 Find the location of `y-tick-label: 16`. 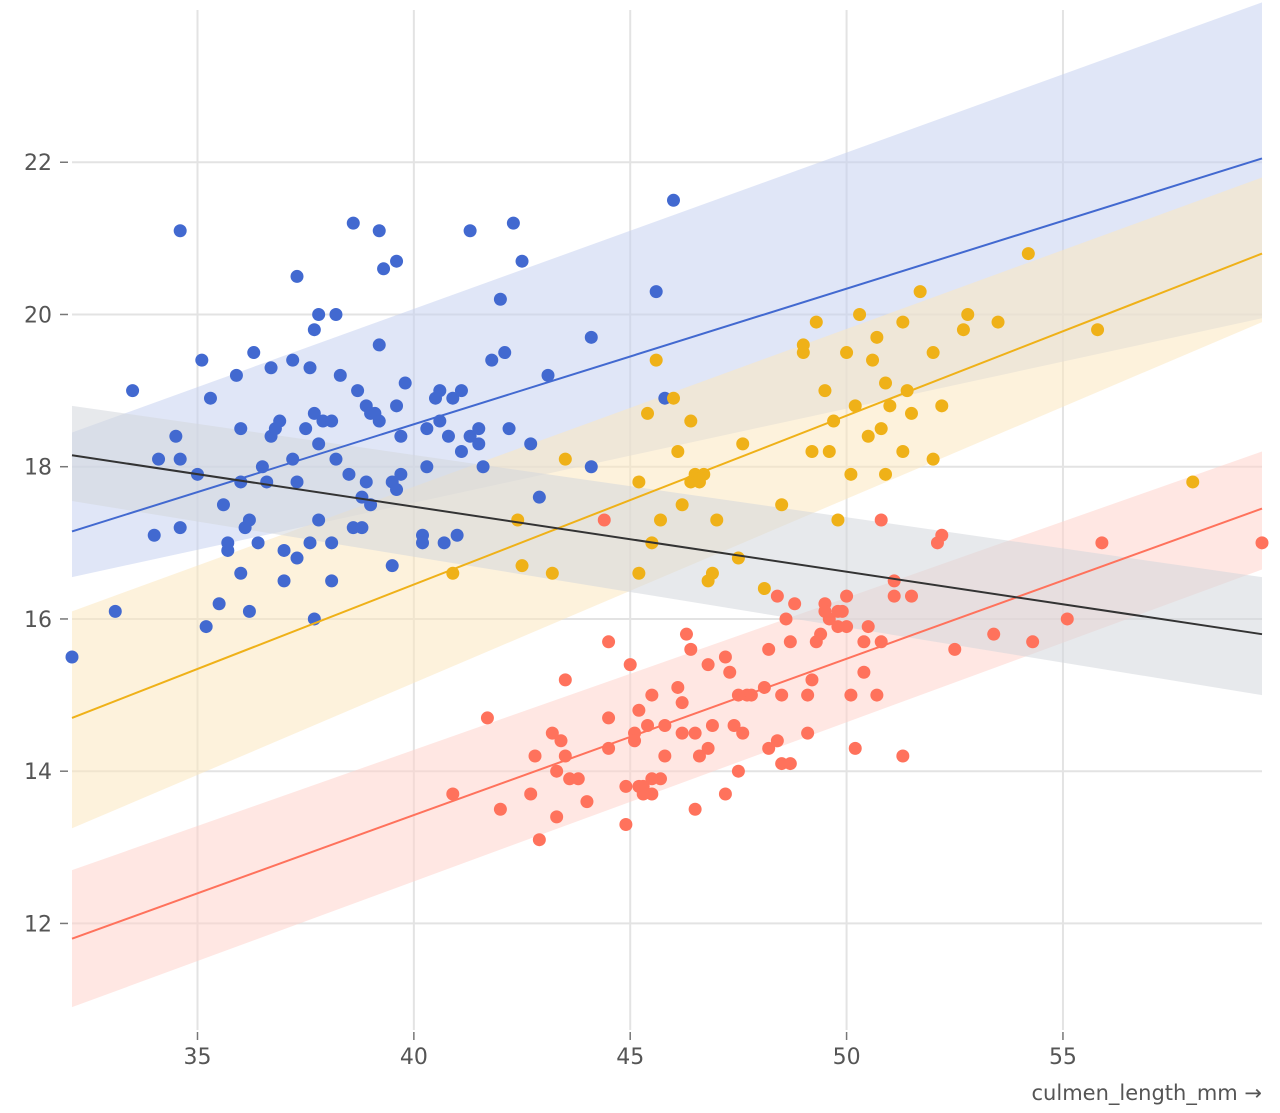

y-tick-label: 16 is located at coordinates (38, 620).